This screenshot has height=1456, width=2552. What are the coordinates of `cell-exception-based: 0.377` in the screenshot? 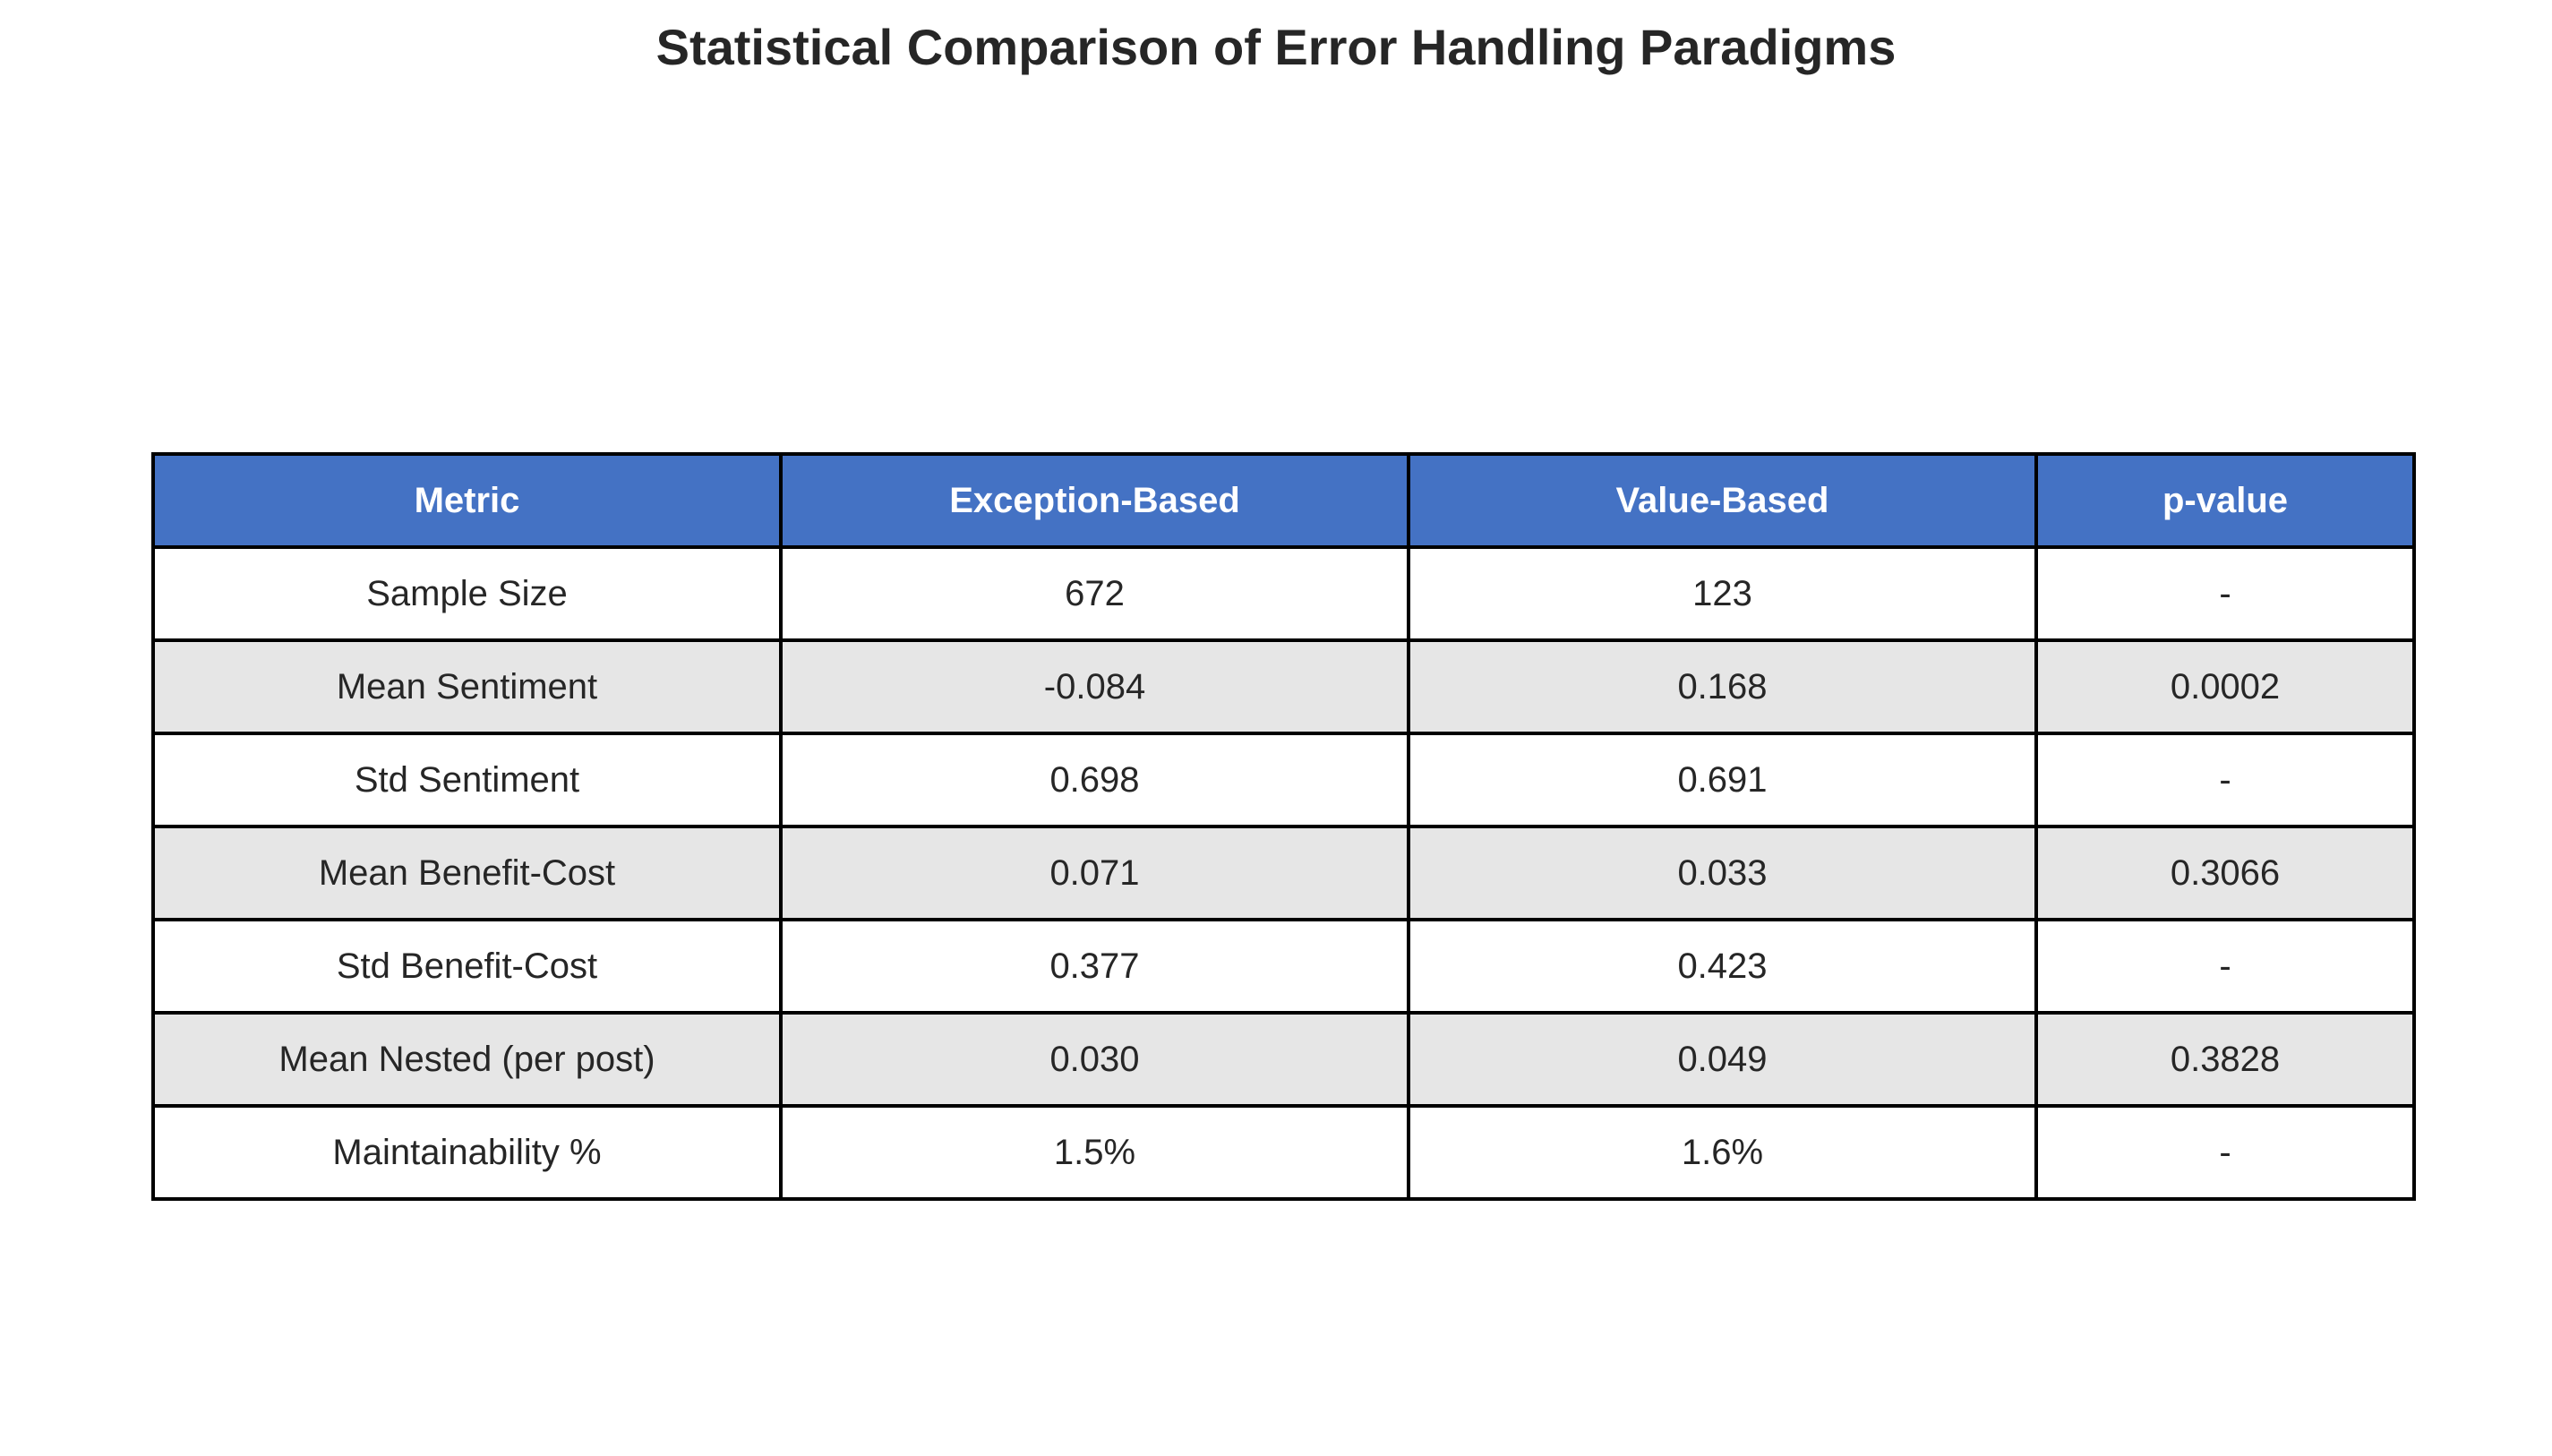 It's located at (1094, 966).